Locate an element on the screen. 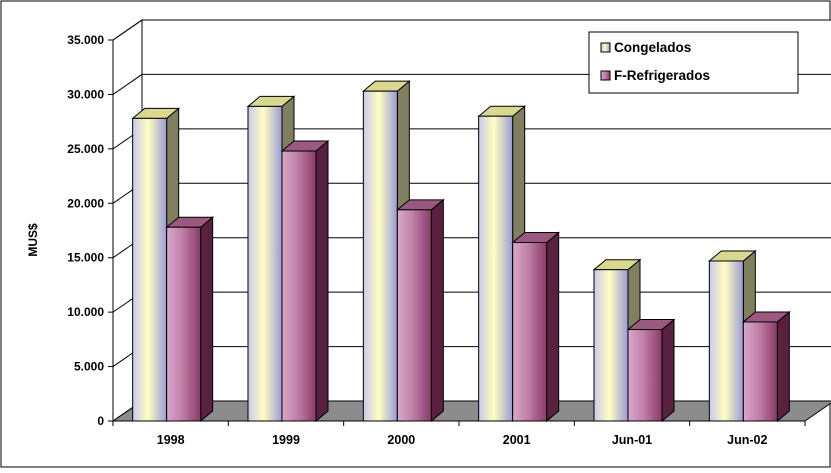 The image size is (831, 473). x-tick-label: 2001 is located at coordinates (517, 440).